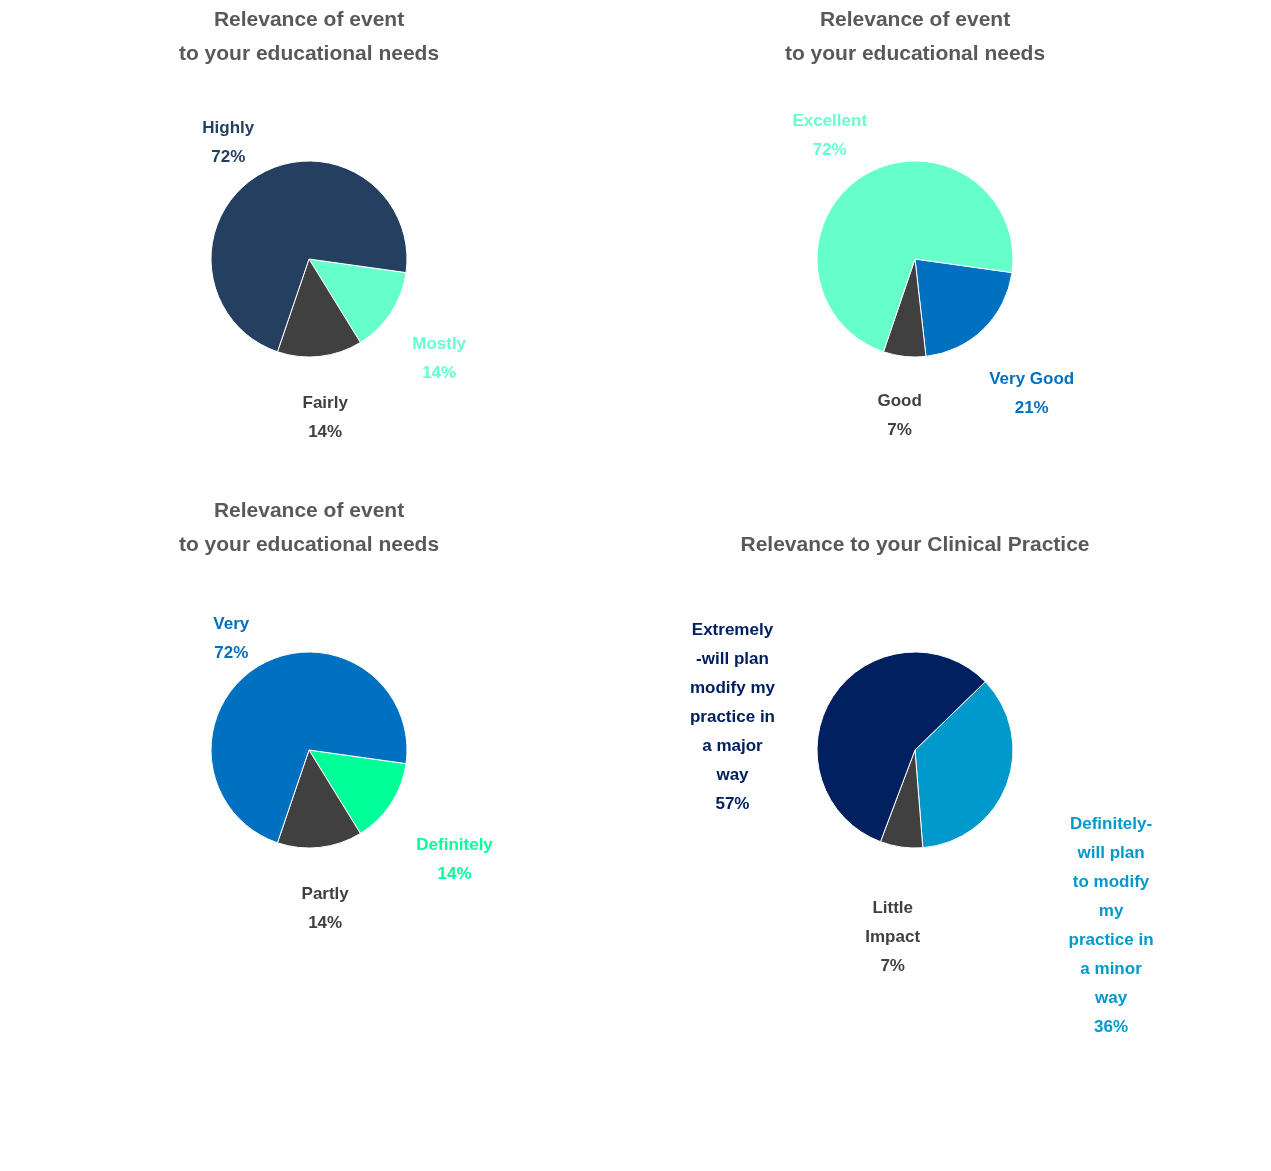  I want to click on slice-label: Definitely, so click(455, 845).